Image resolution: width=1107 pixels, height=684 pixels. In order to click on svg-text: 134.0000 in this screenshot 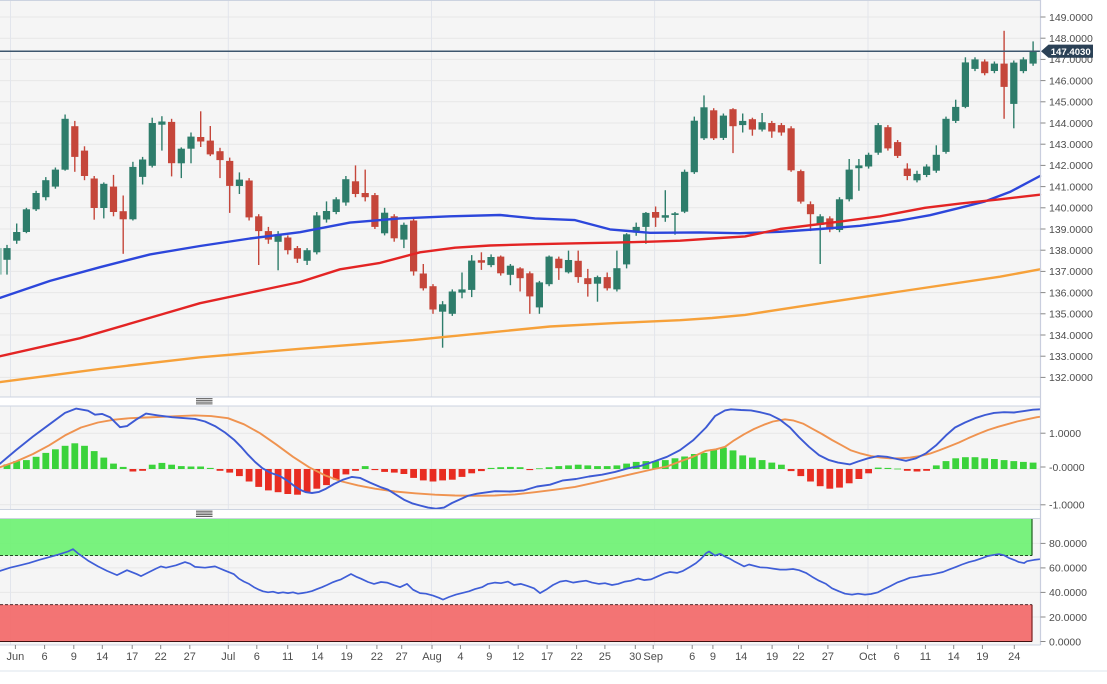, I will do `click(1071, 336)`.